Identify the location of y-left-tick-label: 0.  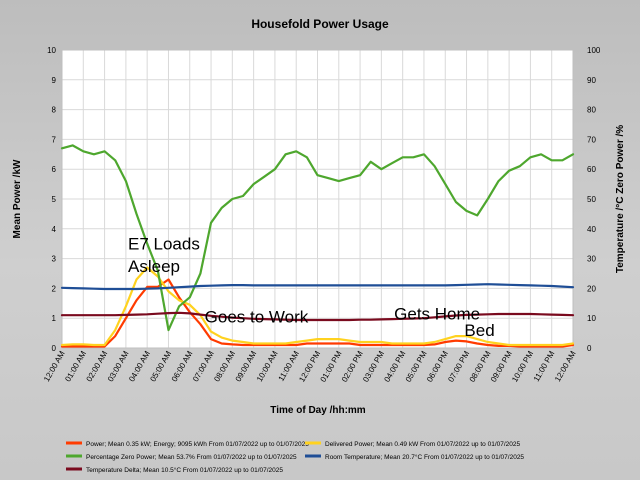
(54, 348).